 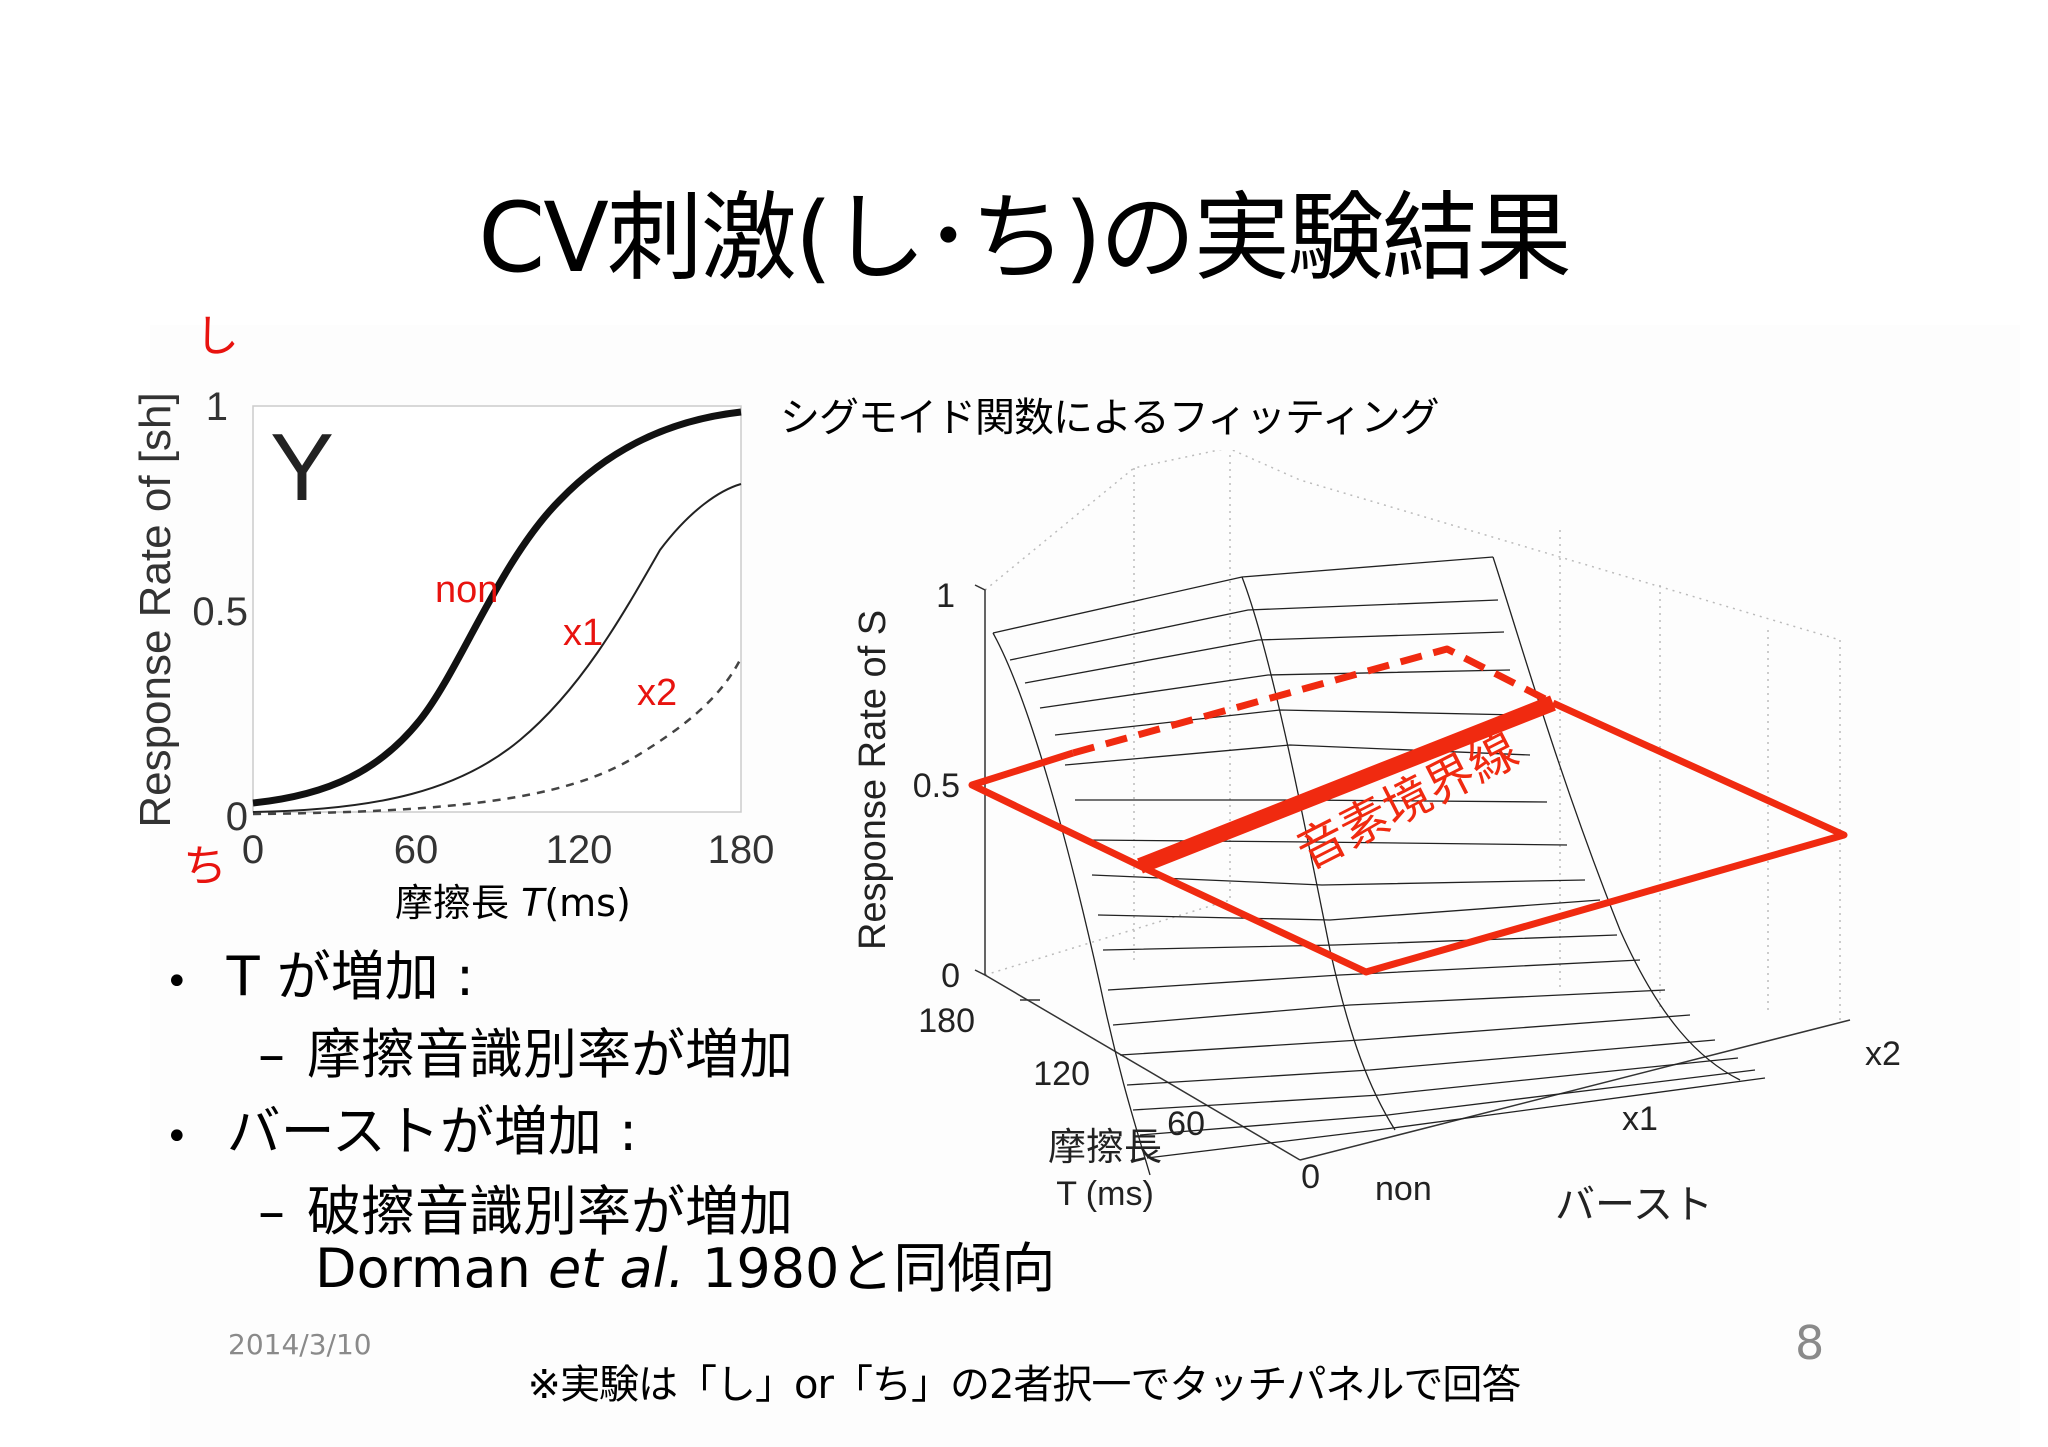 What do you see at coordinates (873, 780) in the screenshot?
I see `right-zlabel: Response Rate of S` at bounding box center [873, 780].